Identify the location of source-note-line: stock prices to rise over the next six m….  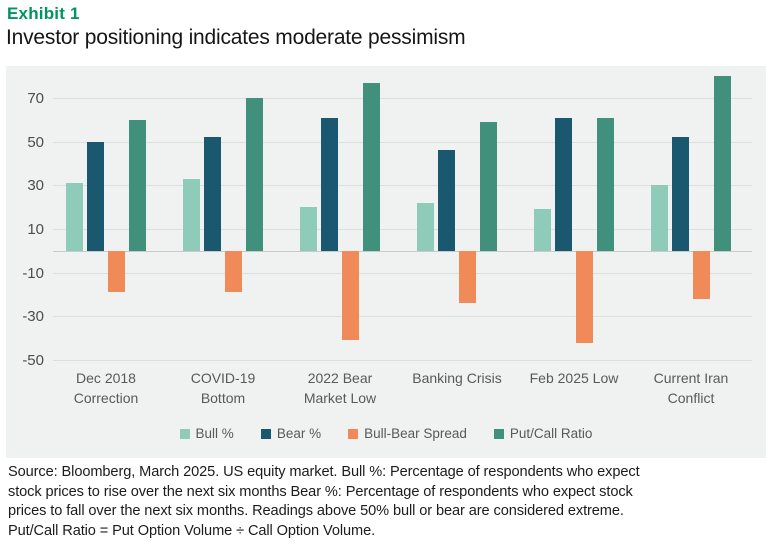
(320, 491).